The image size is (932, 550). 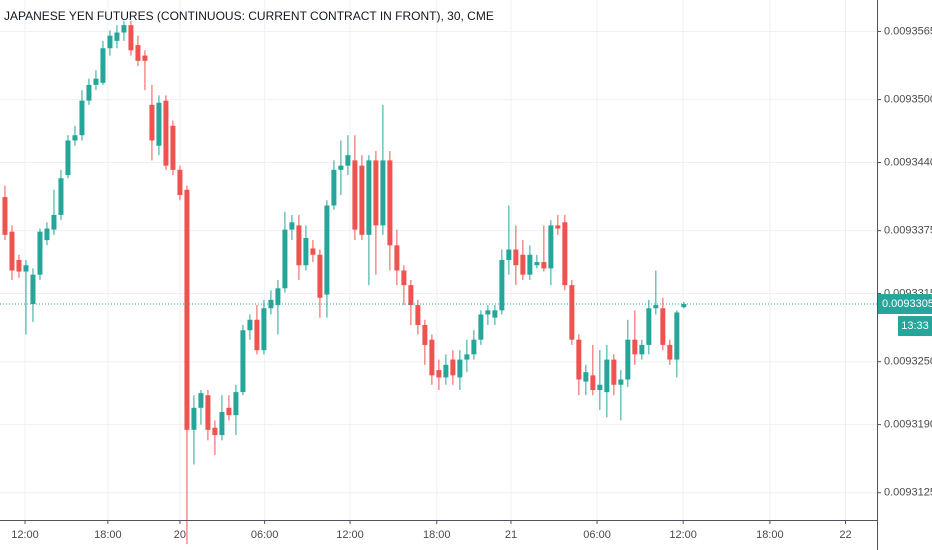 What do you see at coordinates (908, 493) in the screenshot?
I see `y-tick-label: 0.0093125` at bounding box center [908, 493].